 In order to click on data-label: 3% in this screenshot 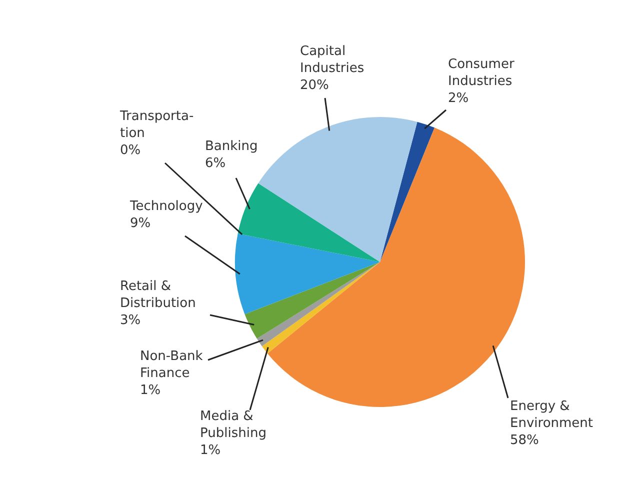, I will do `click(130, 320)`.